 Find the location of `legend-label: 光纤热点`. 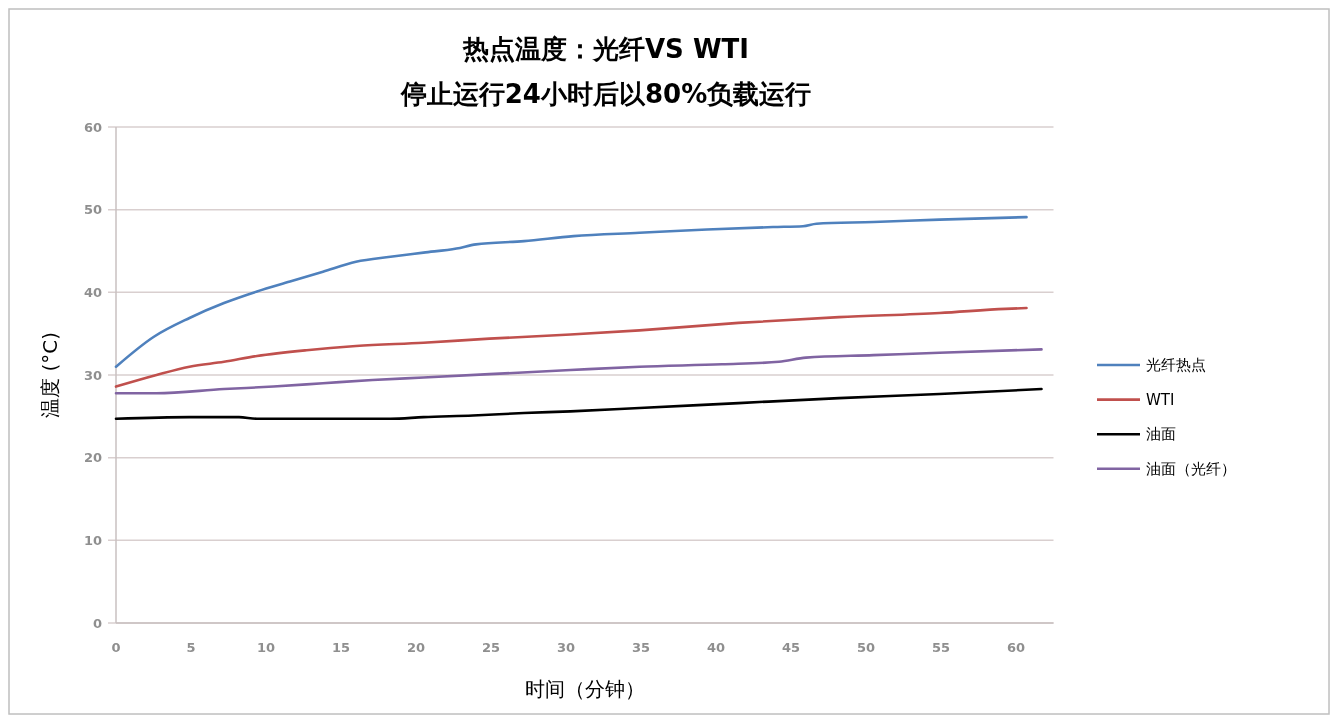

legend-label: 光纤热点 is located at coordinates (1176, 365).